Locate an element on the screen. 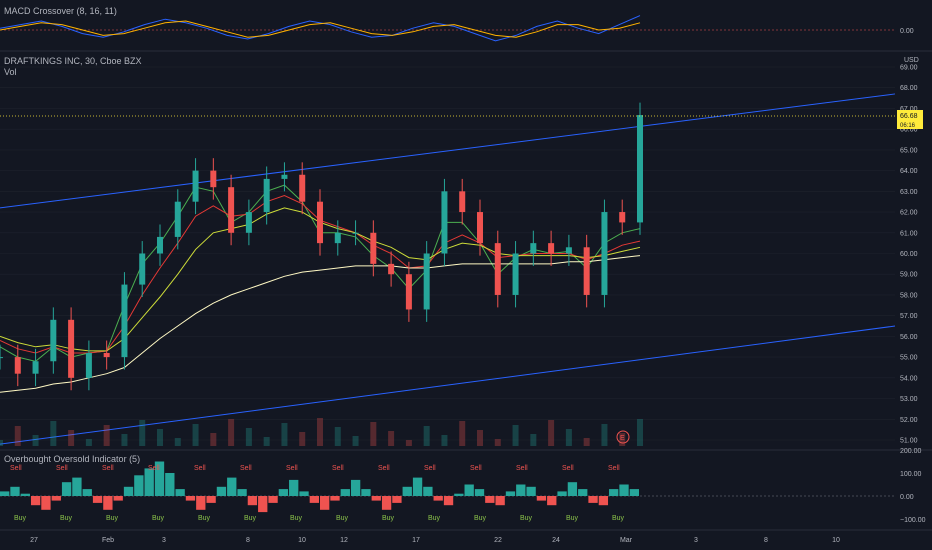 This screenshot has height=550, width=932. time-axis: 27 Feb 3 8 10 12 17 22 24 Mar 3 8 10 is located at coordinates (435, 540).